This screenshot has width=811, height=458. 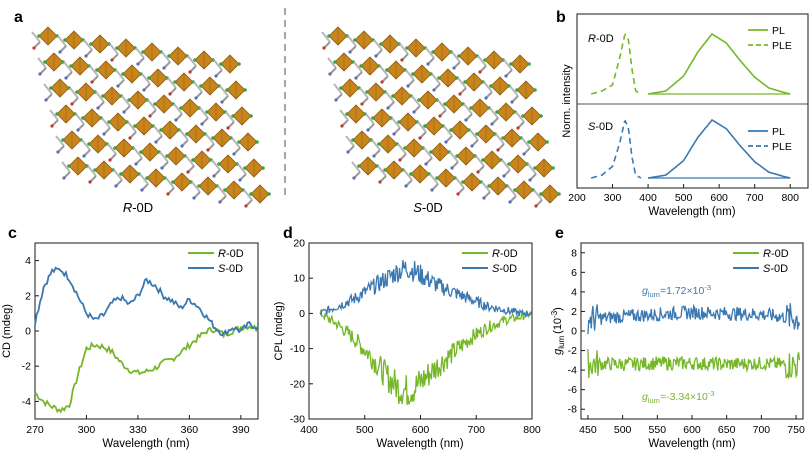 I want to click on panel-d-ytick-label: 0, so click(x=302, y=314).